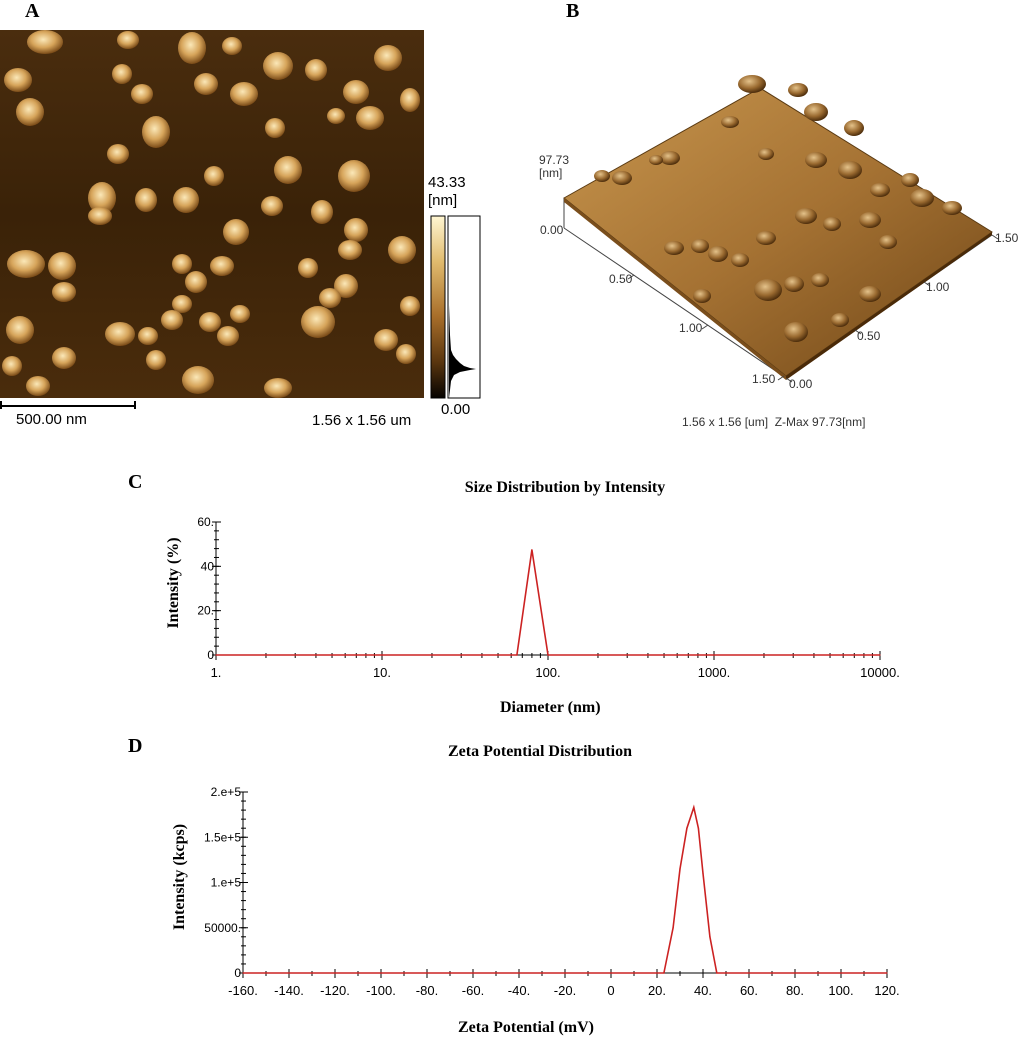  I want to click on y-tick-label: 40, so click(208, 566).